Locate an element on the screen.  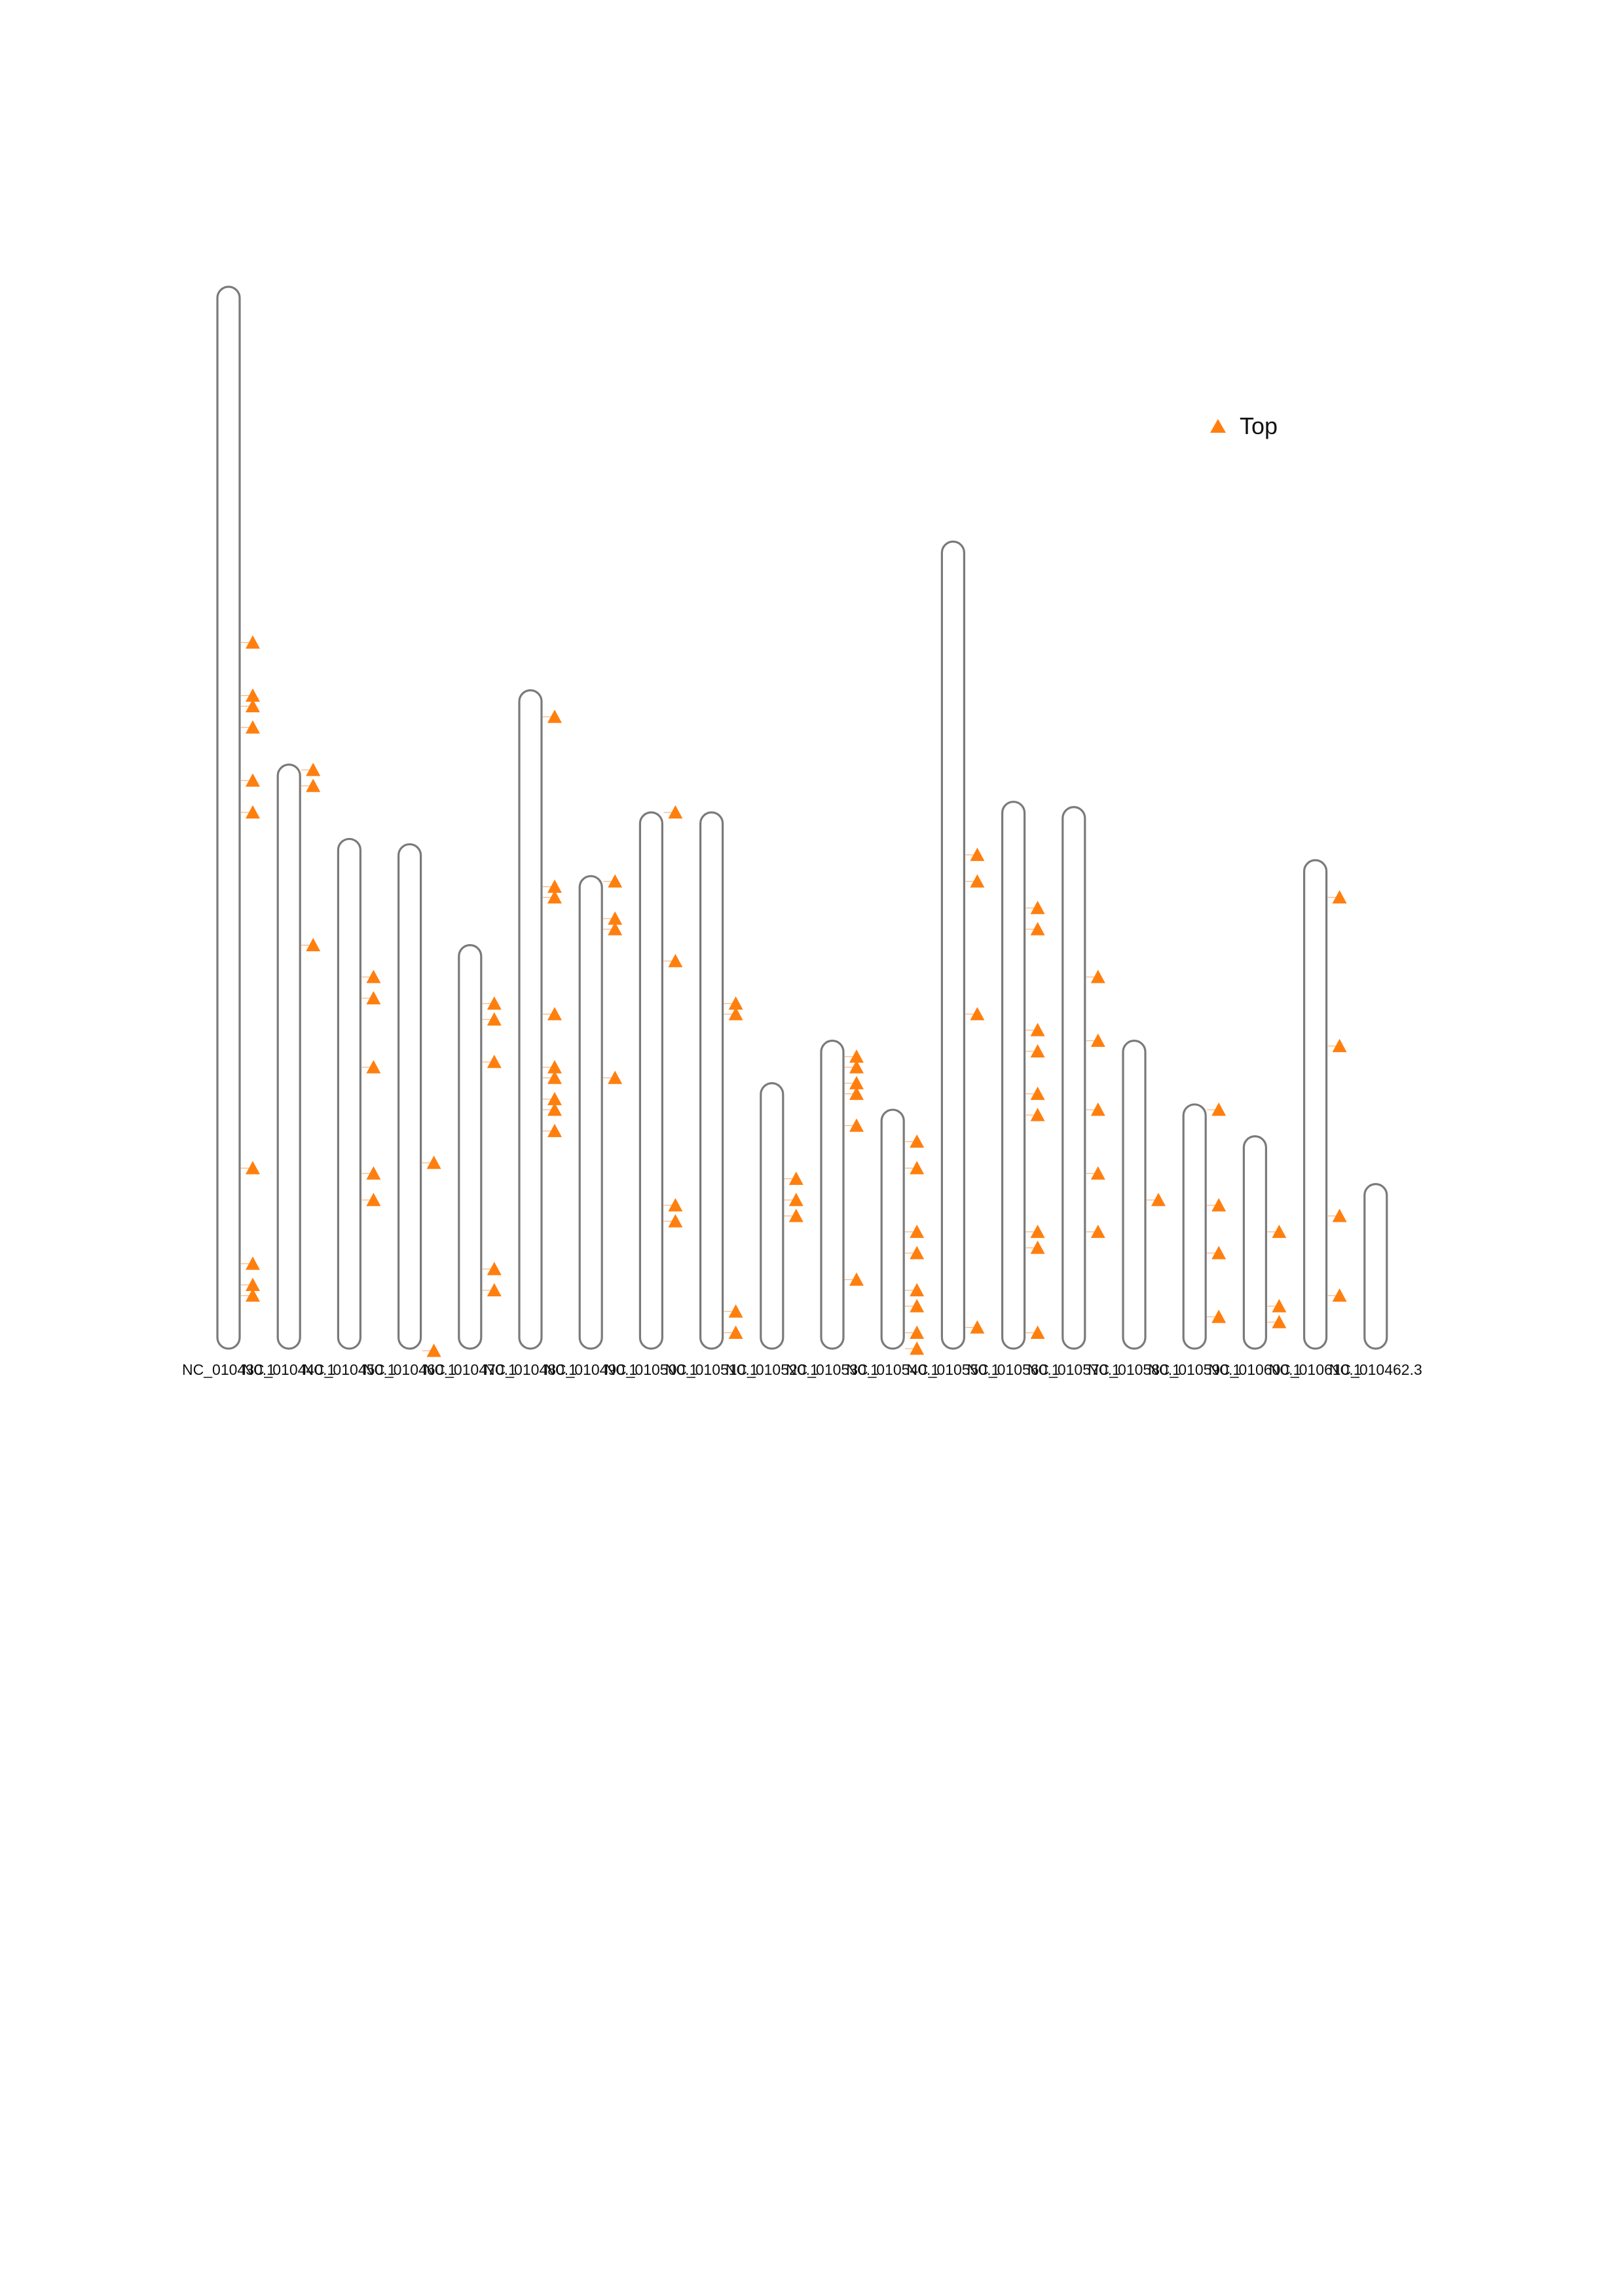
x-tick-label: NC_010480.1 is located at coordinates (530, 1369).